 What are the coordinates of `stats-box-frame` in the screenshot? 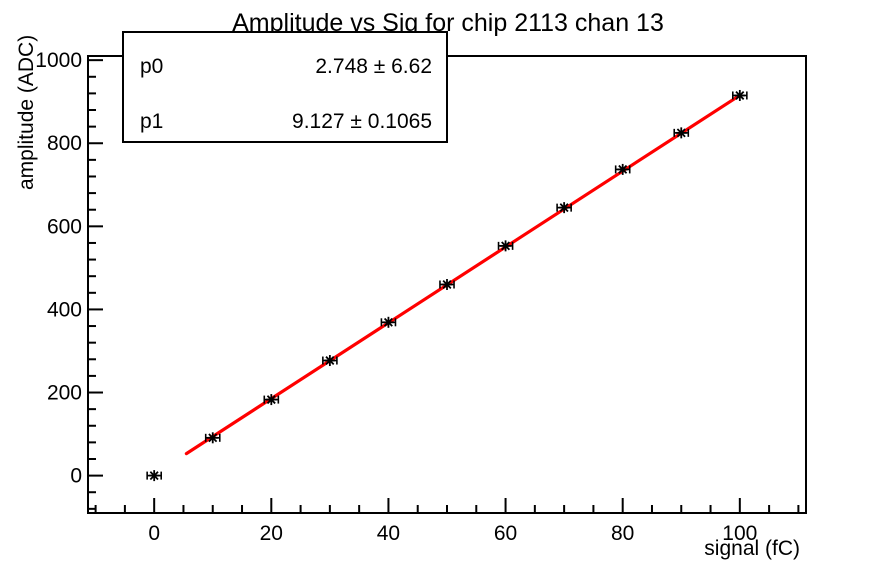 It's located at (285, 87).